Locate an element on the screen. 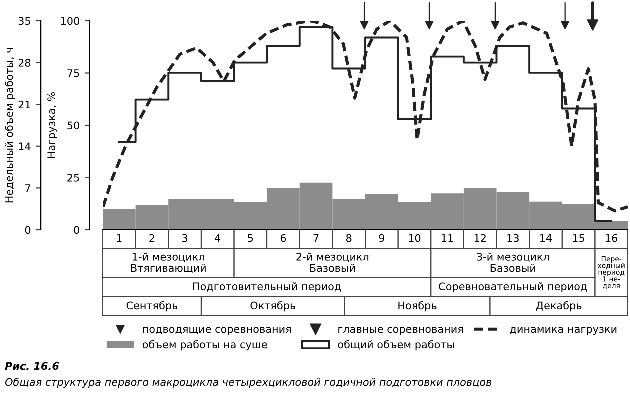 This screenshot has width=630, height=400. legend-label: главные соревнования is located at coordinates (401, 331).